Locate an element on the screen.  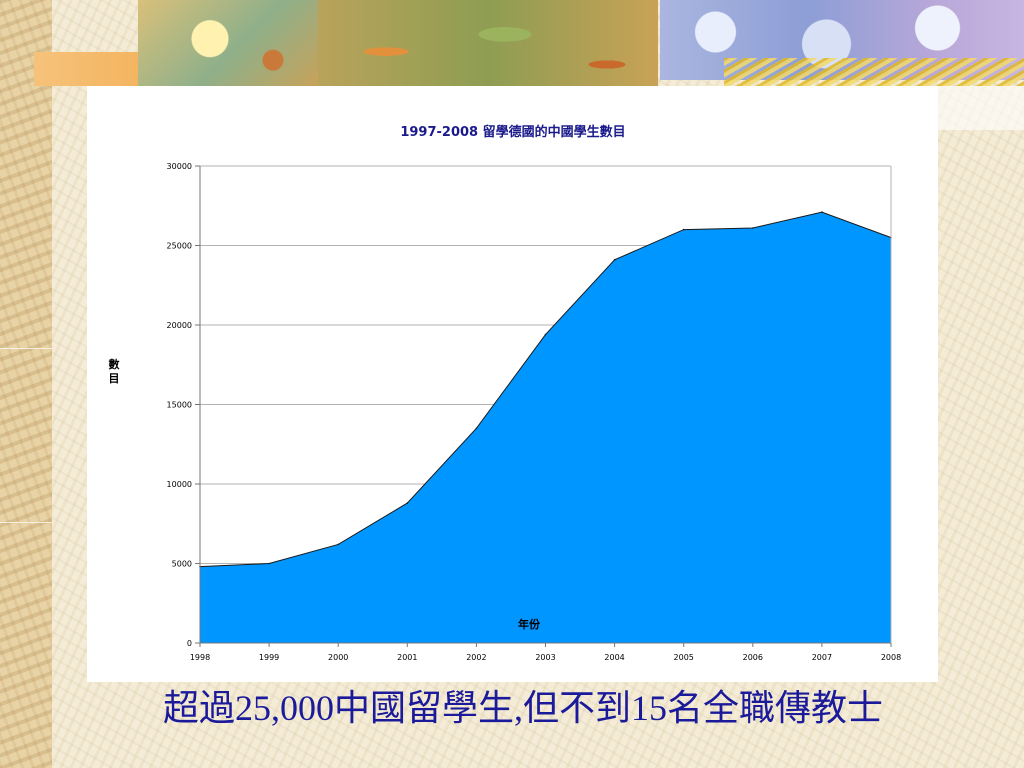
x-tick-label: 2003 is located at coordinates (545, 657).